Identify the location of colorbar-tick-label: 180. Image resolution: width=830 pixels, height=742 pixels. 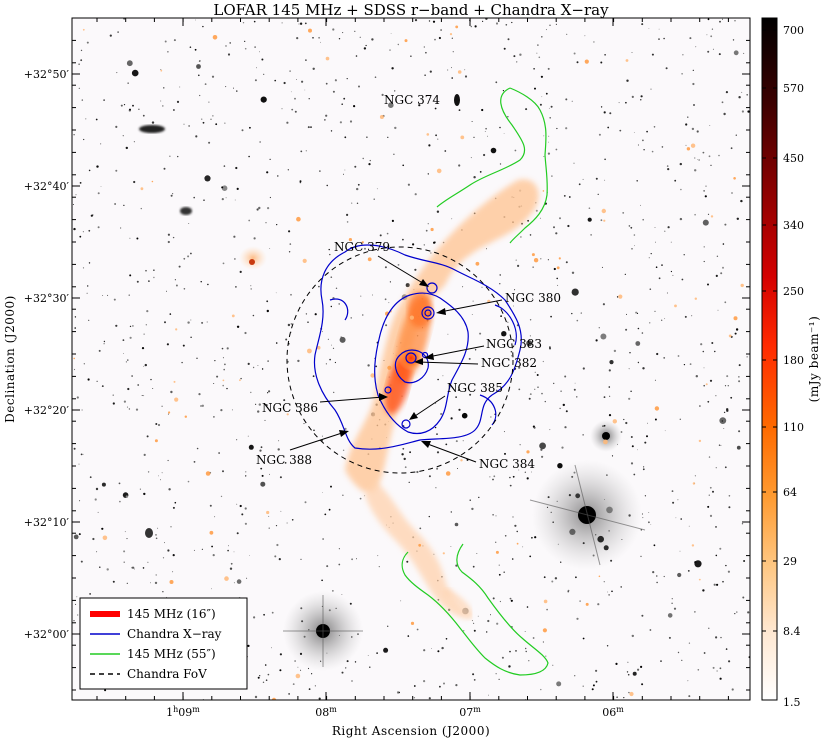
(793, 360).